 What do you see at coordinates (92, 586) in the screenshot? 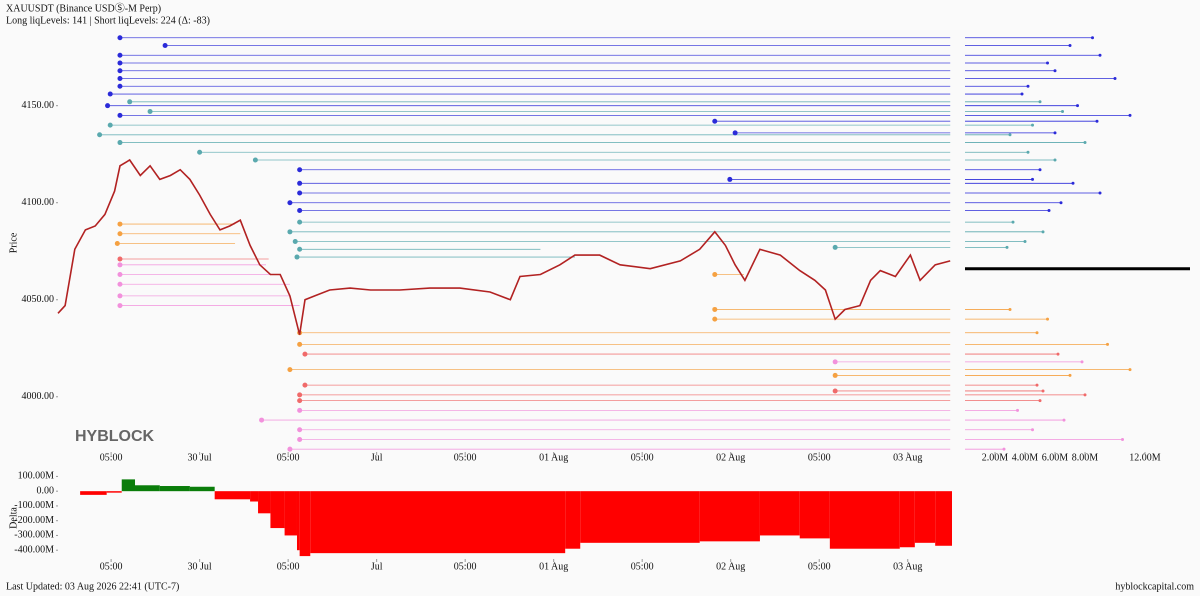
I see `footer-updated: Last Updated: 03 Aug 2026 22:41 (UTC-7)` at bounding box center [92, 586].